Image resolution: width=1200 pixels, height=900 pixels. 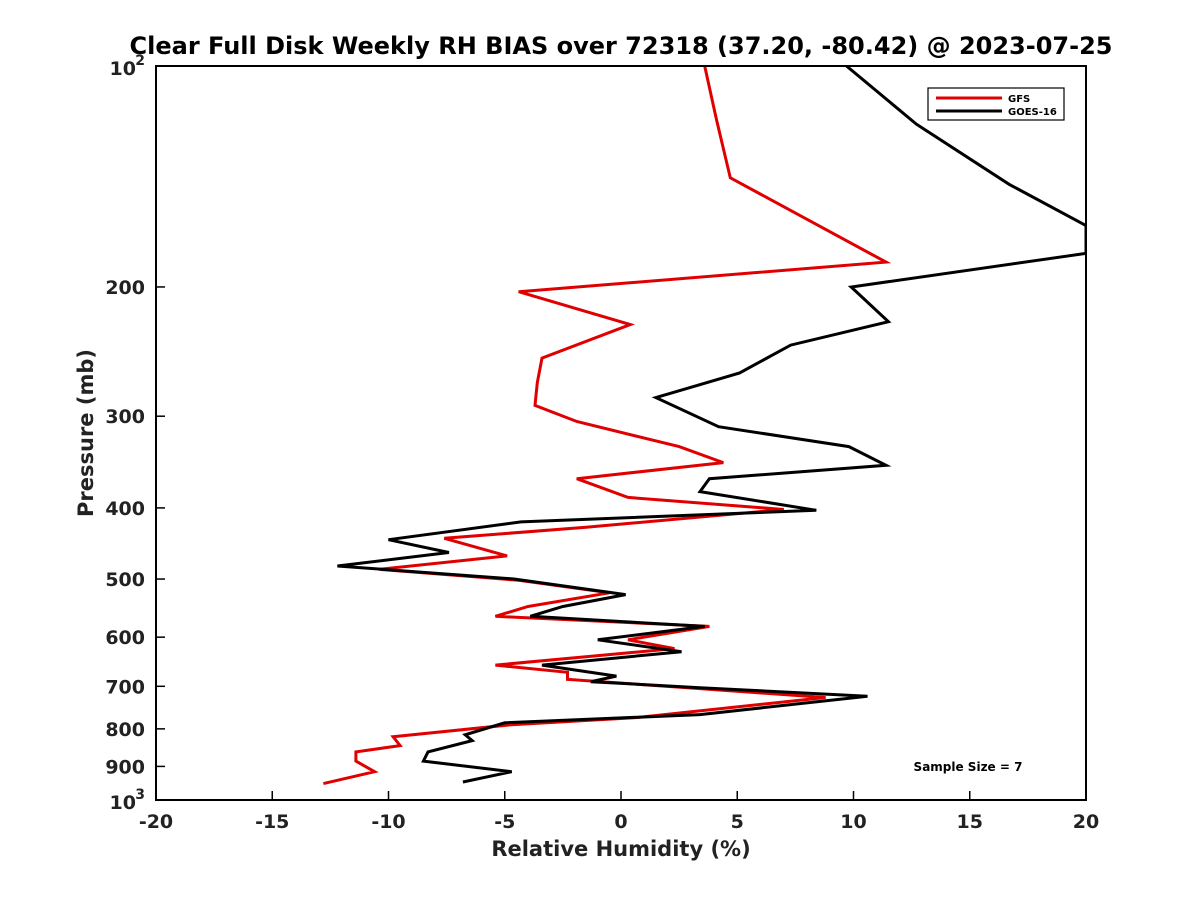 What do you see at coordinates (125, 638) in the screenshot?
I see `y-tick-label: 600` at bounding box center [125, 638].